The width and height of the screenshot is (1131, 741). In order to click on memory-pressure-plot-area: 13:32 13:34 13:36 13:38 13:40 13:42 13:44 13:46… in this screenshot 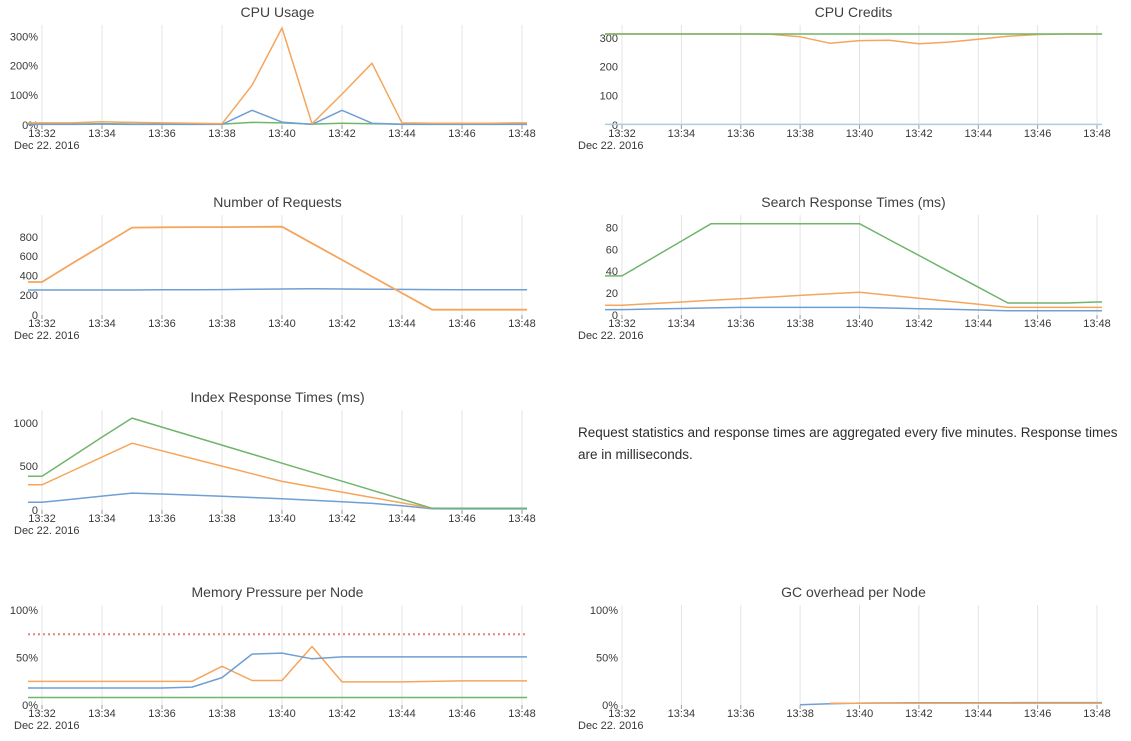, I will do `click(282, 660)`.